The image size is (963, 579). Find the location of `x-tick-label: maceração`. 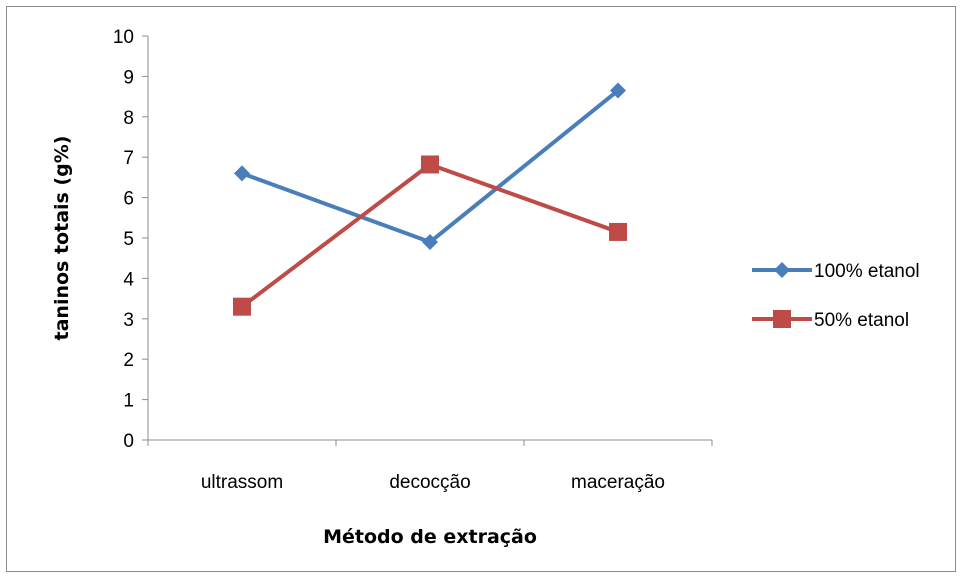

x-tick-label: maceração is located at coordinates (618, 482).